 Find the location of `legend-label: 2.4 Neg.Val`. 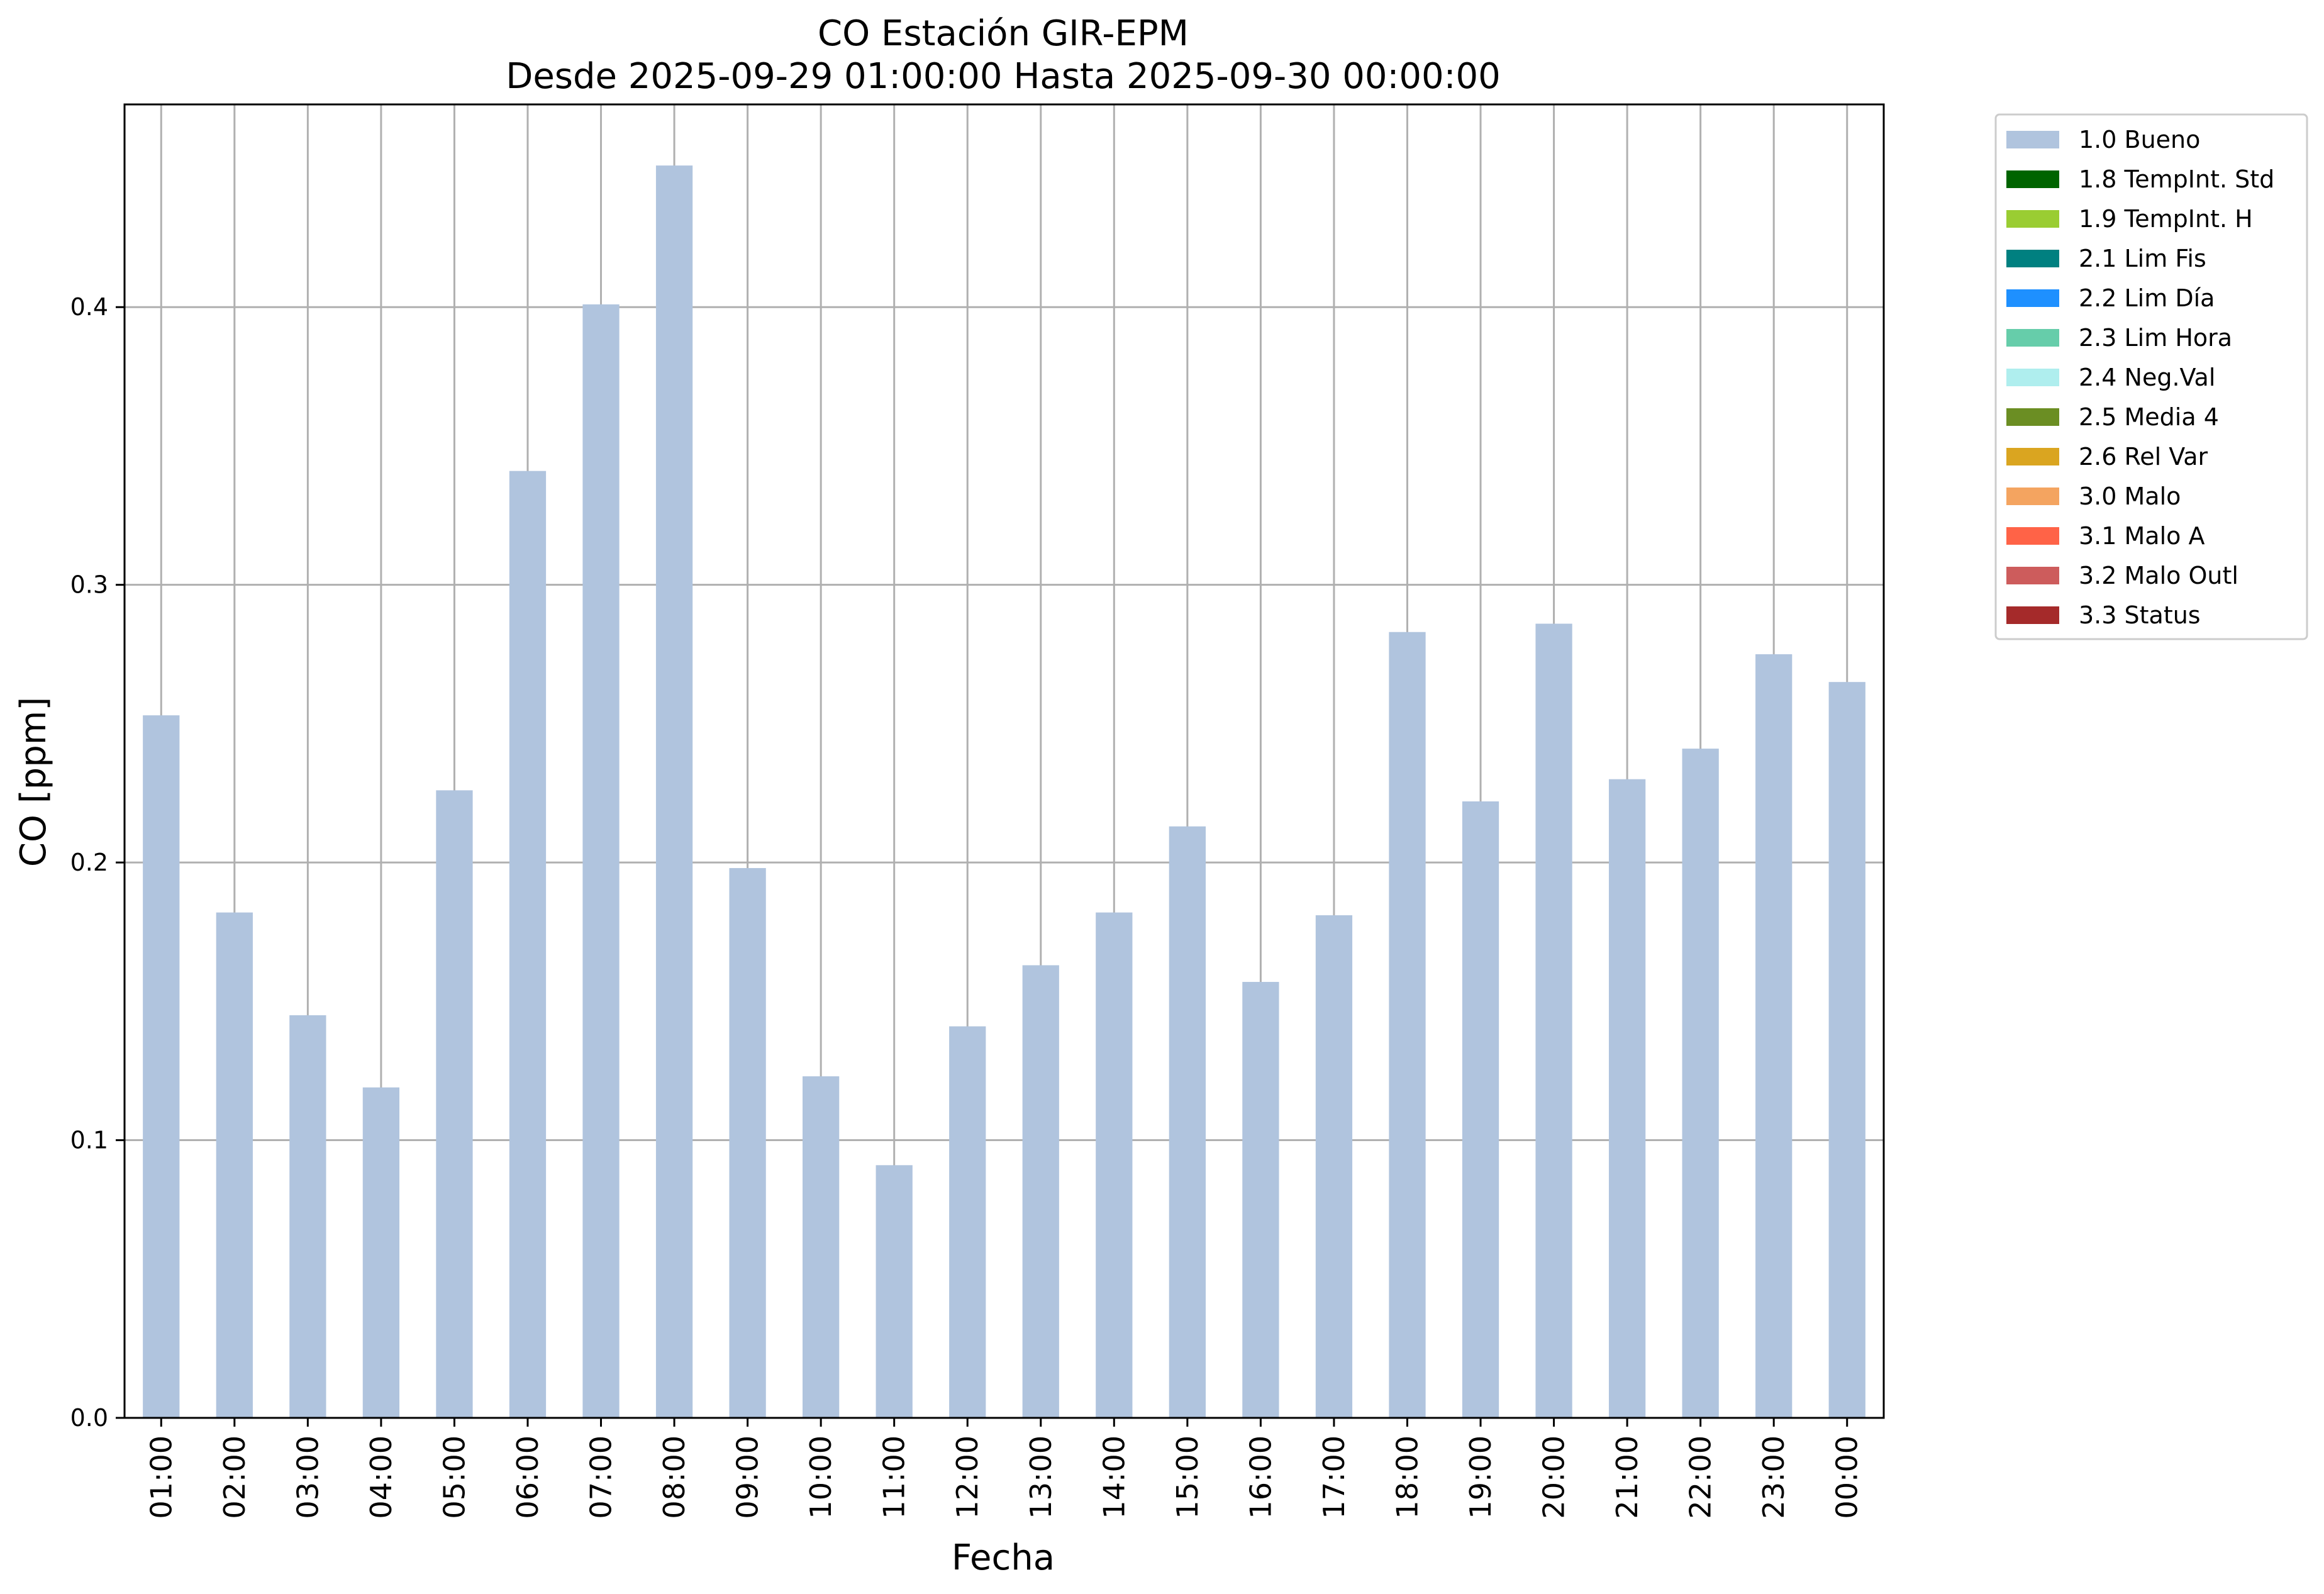

legend-label: 2.4 Neg.Val is located at coordinates (2147, 377).